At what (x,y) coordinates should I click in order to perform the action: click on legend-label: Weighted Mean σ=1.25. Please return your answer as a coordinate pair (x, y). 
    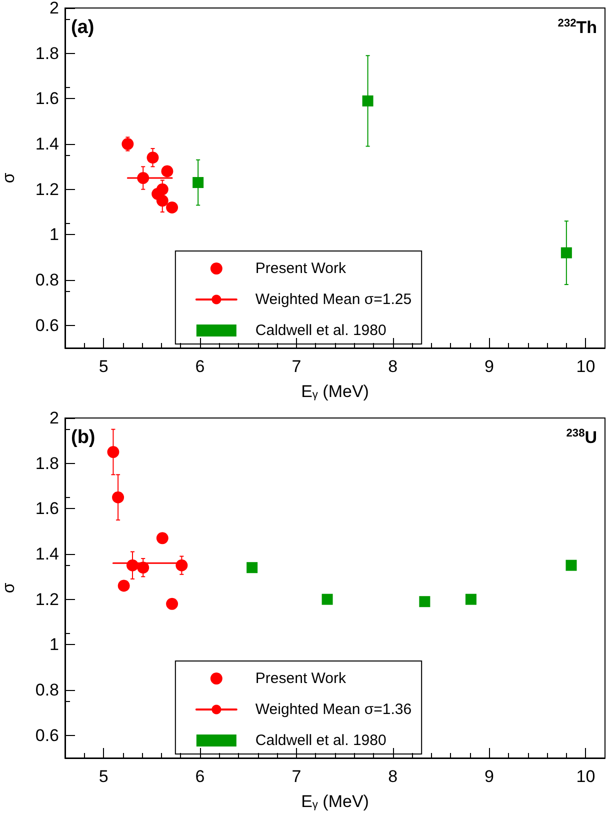
    Looking at the image, I should click on (333, 299).